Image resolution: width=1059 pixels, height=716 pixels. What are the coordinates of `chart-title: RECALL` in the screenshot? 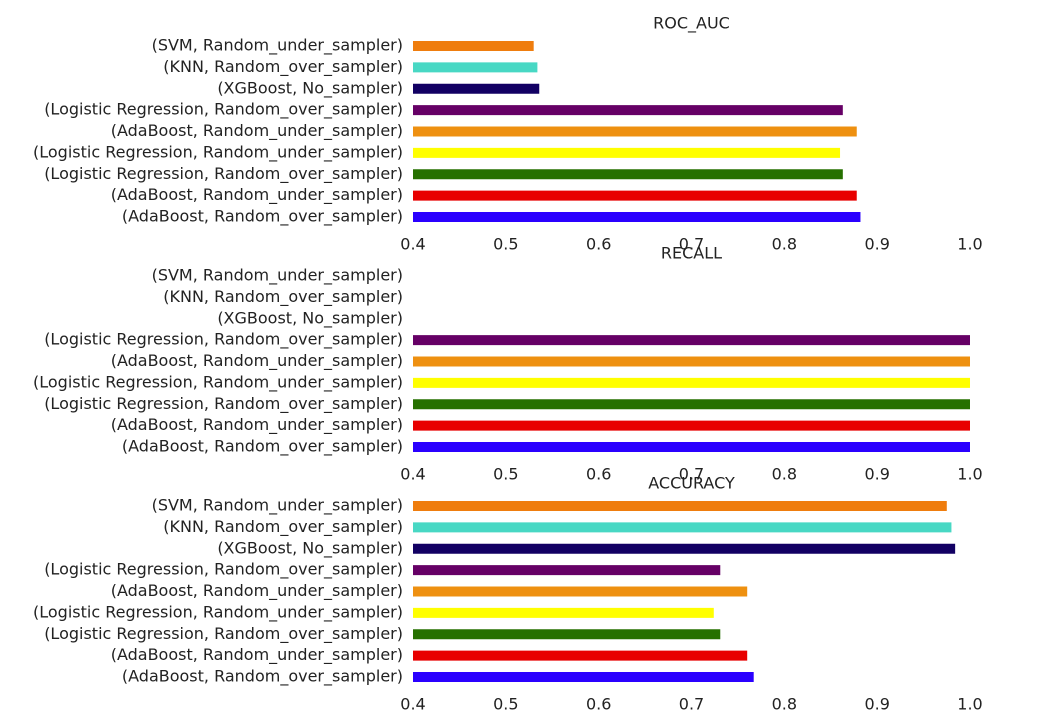 It's located at (691, 253).